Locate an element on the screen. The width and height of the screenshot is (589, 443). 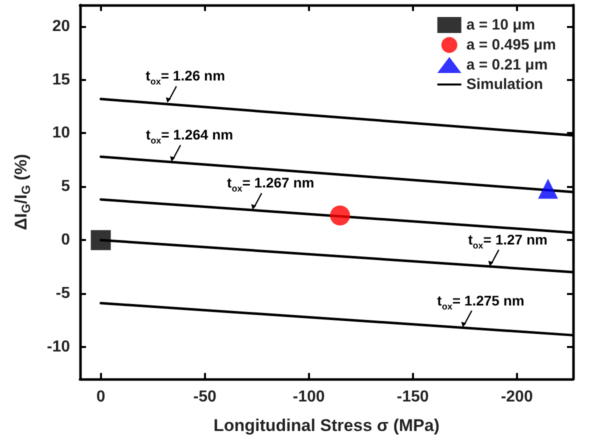
x-tick-label: -200 is located at coordinates (516, 397).